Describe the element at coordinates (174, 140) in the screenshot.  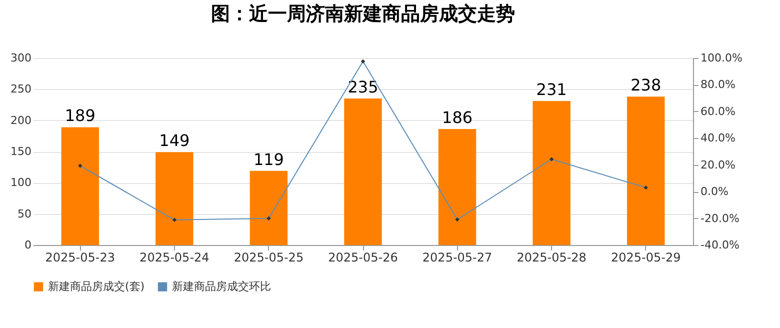
I see `data-label: 149` at that location.